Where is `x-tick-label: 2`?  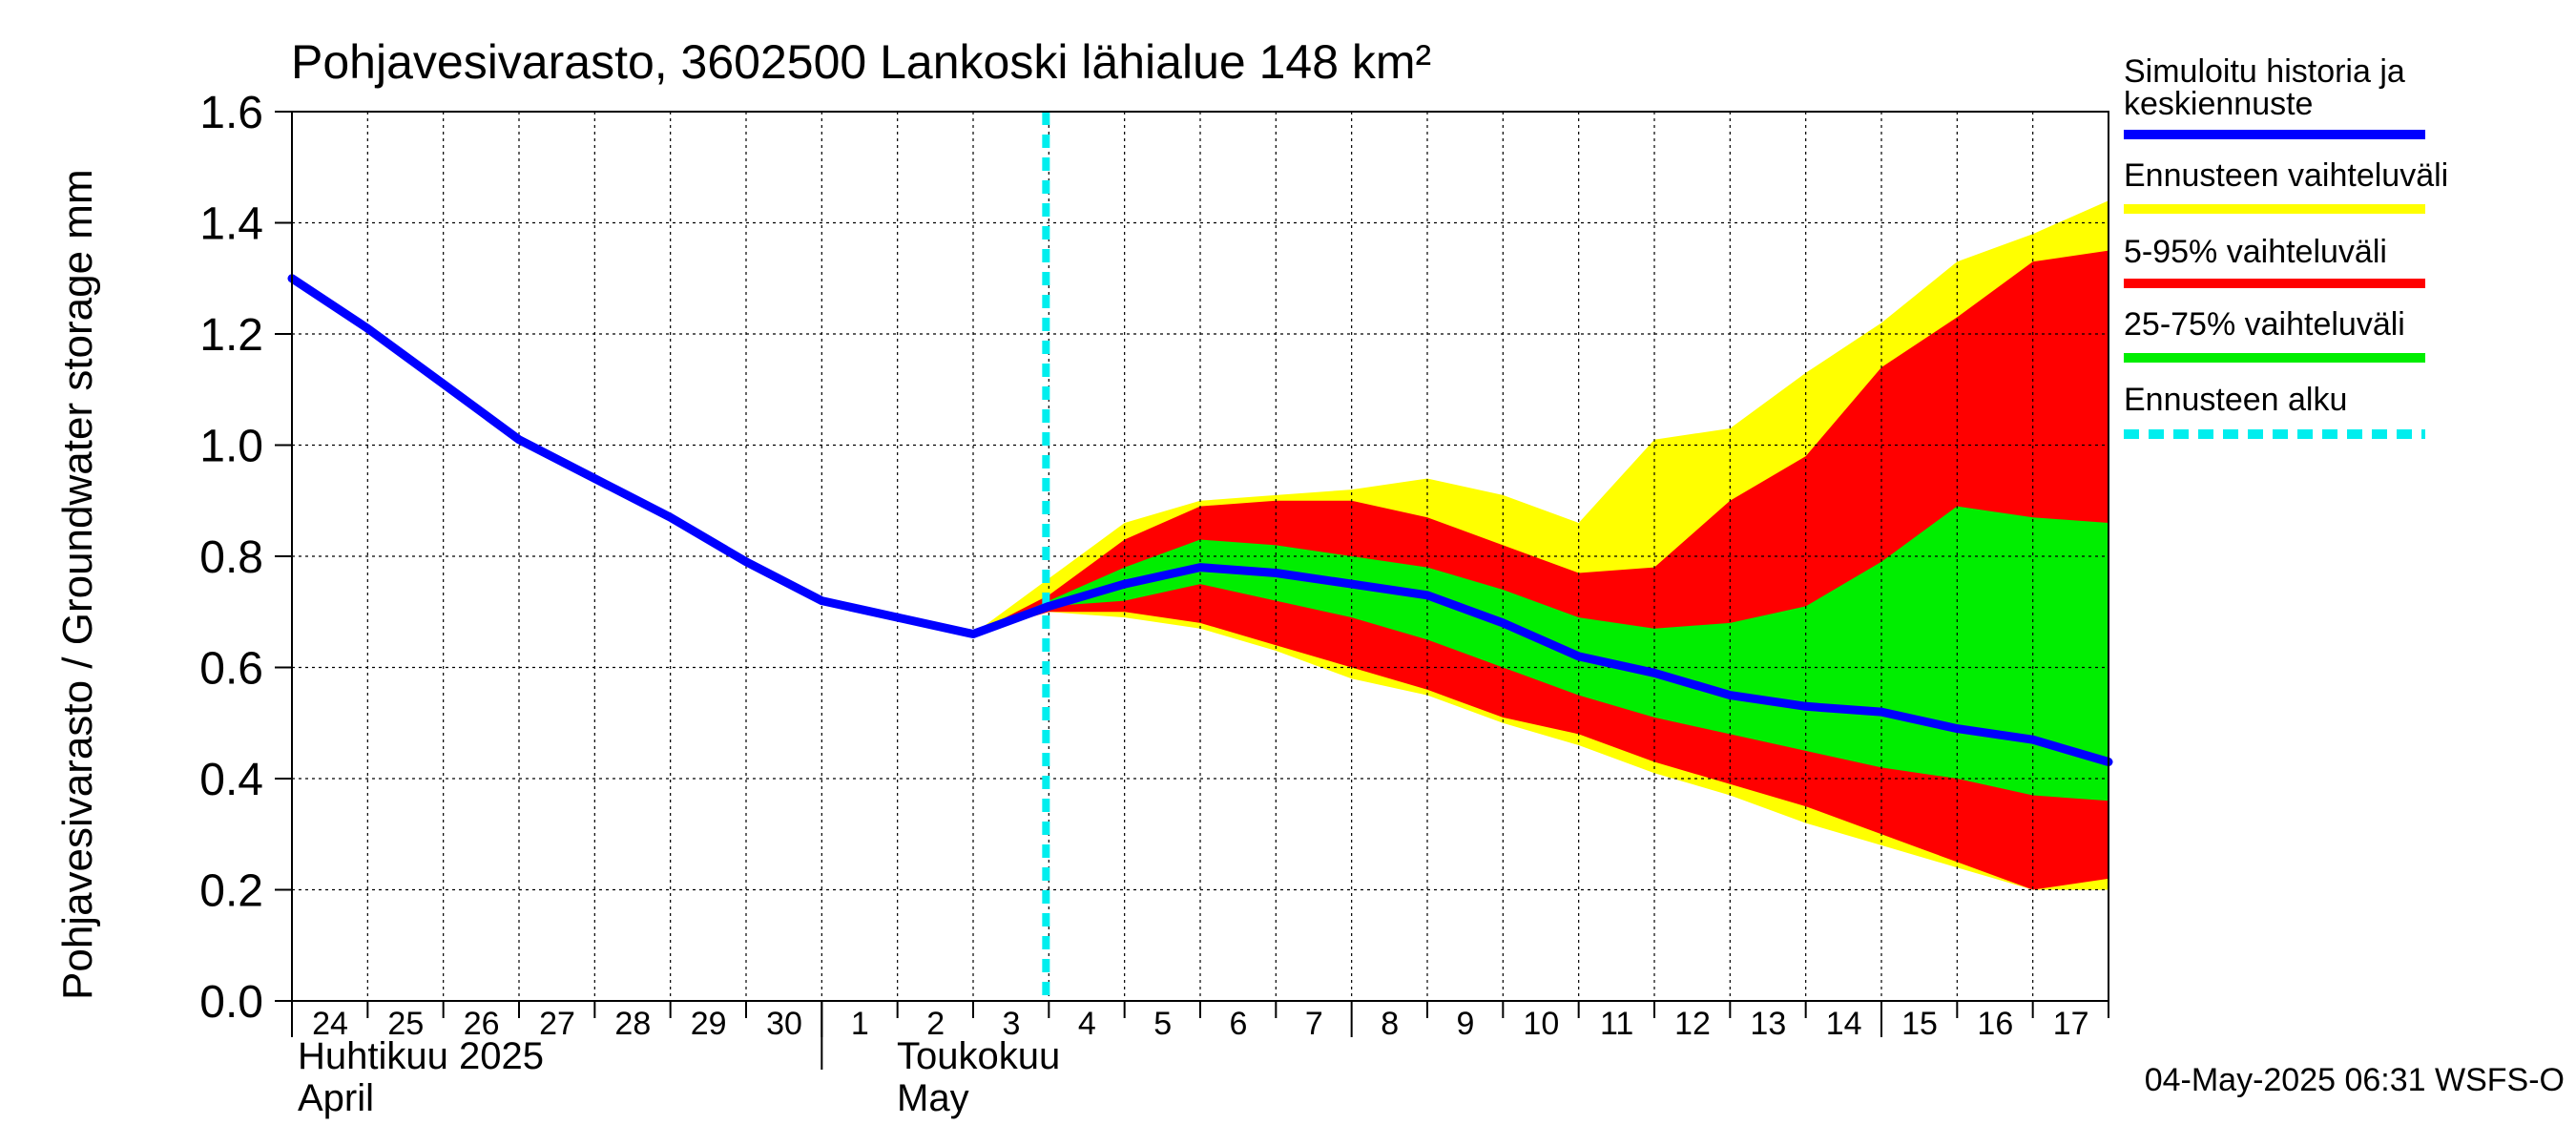
x-tick-label: 2 is located at coordinates (935, 1024).